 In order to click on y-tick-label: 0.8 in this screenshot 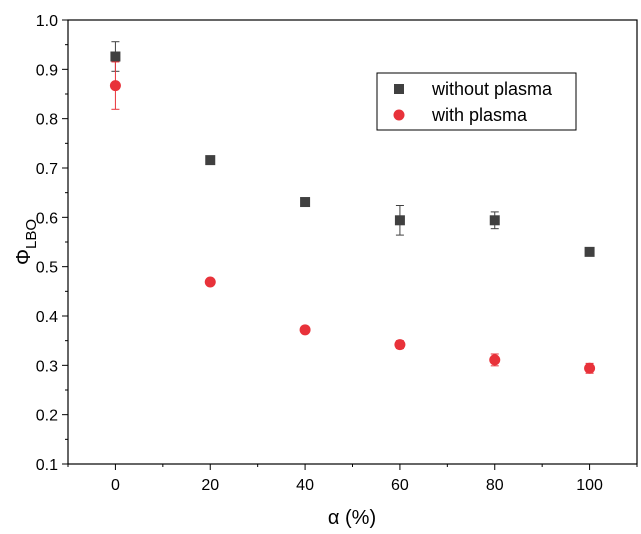, I will do `click(47, 120)`.